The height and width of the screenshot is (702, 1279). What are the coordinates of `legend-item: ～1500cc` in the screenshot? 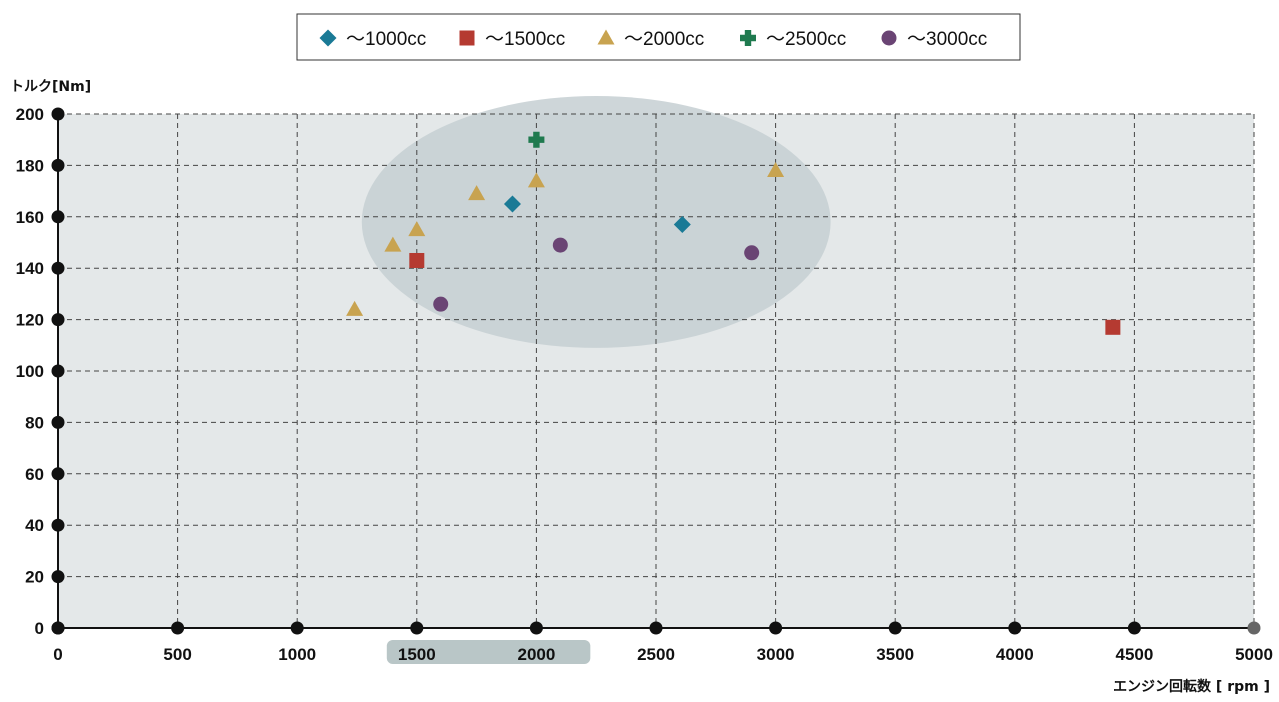 It's located at (512, 39).